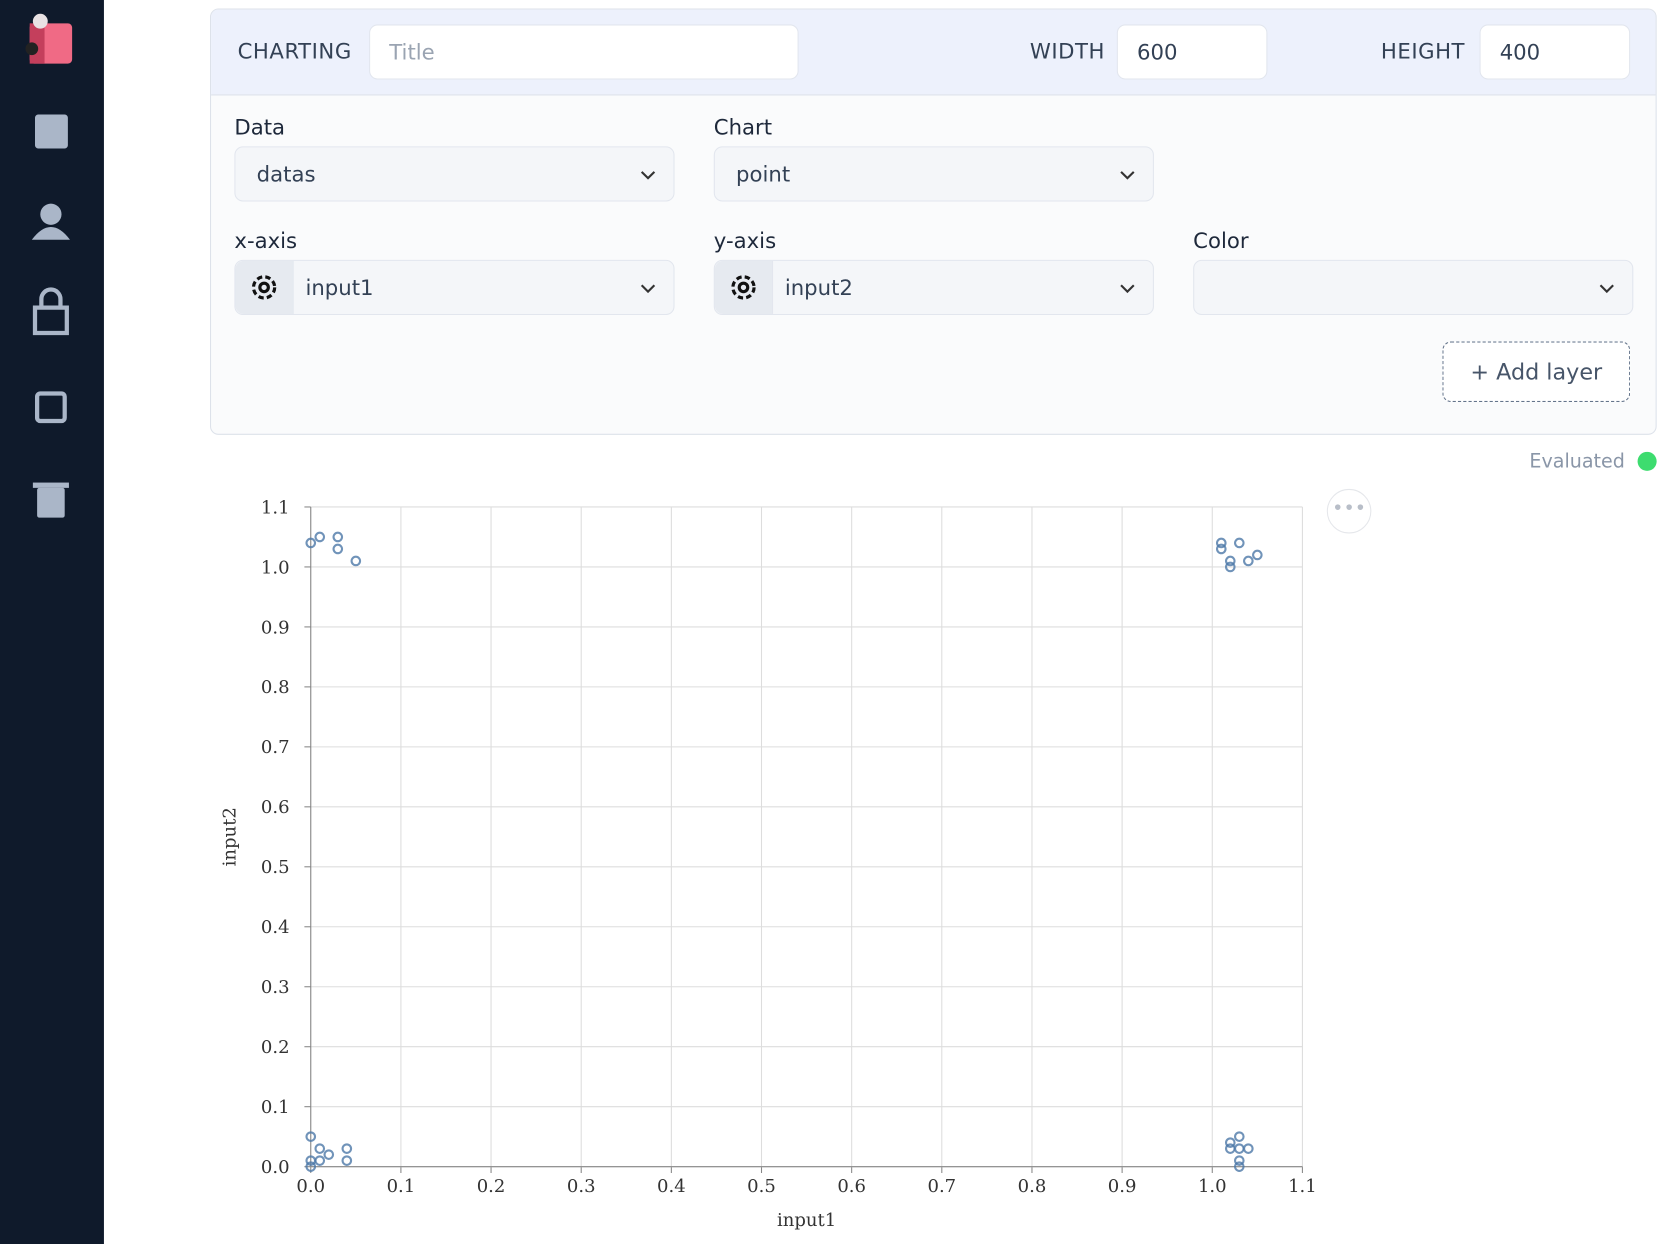  Describe the element at coordinates (266, 241) in the screenshot. I see `field-label: x-axis` at that location.